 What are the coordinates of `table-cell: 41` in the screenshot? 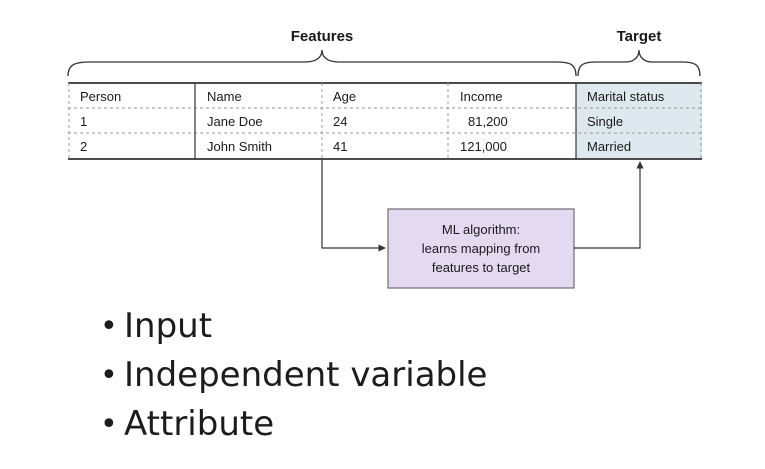 It's located at (340, 146).